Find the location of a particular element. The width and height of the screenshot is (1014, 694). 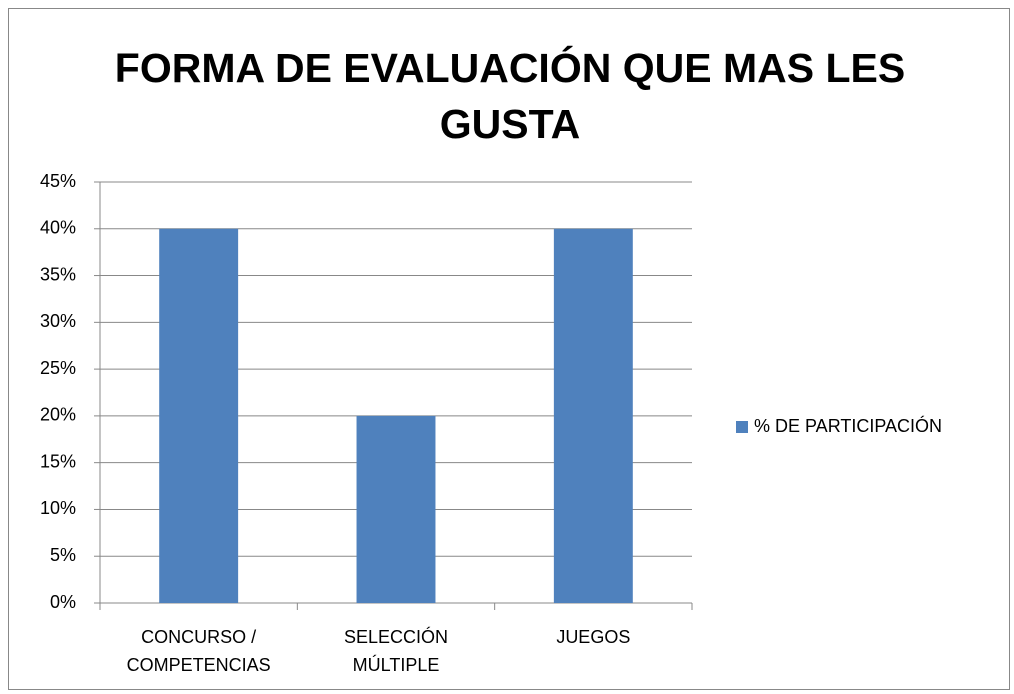

legend-label: % DE PARTICIPACIÓN is located at coordinates (848, 425).